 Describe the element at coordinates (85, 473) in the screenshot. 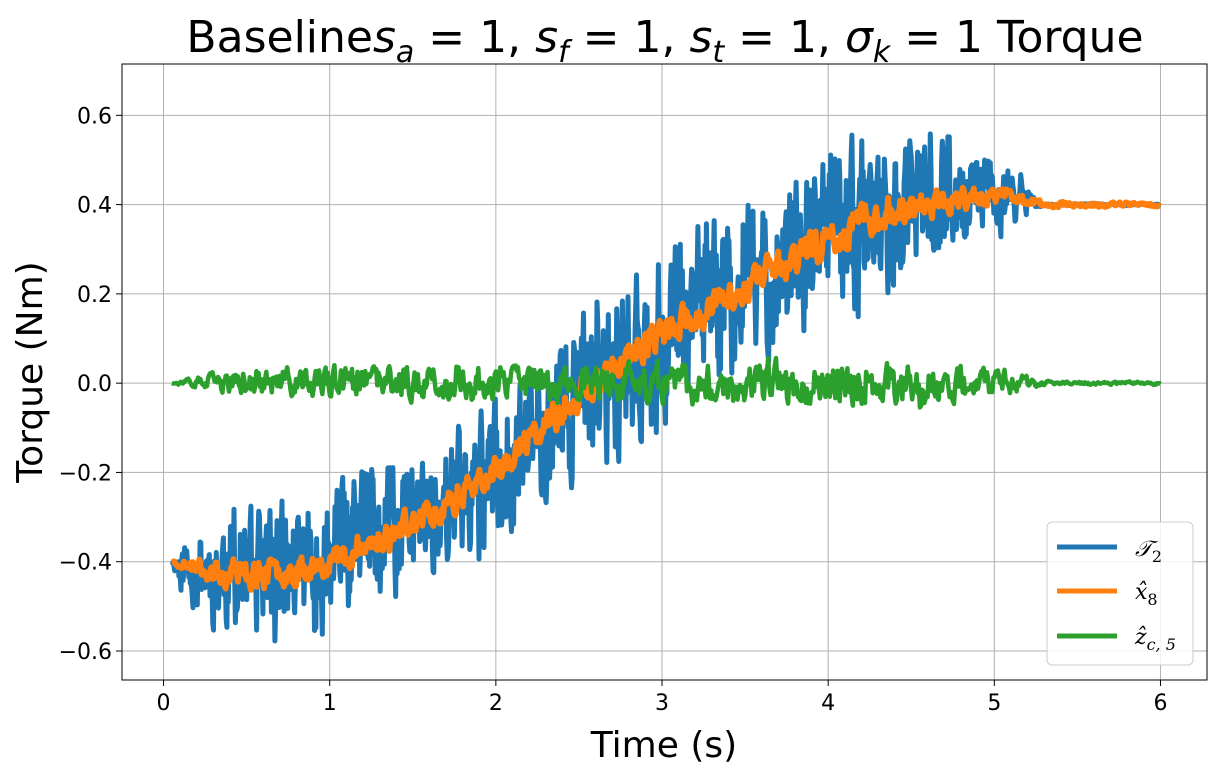

I see `y-tick-label: −0.2` at that location.